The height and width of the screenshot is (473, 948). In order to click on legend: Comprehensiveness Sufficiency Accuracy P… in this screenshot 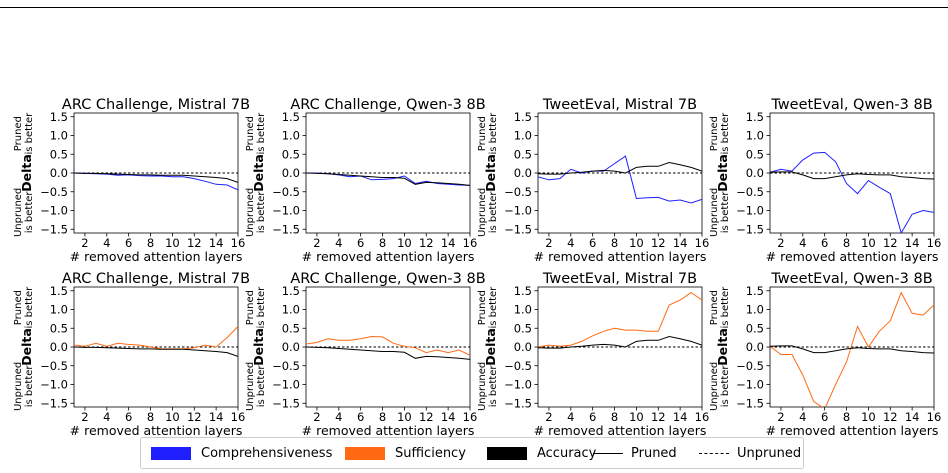, I will do `click(472, 453)`.